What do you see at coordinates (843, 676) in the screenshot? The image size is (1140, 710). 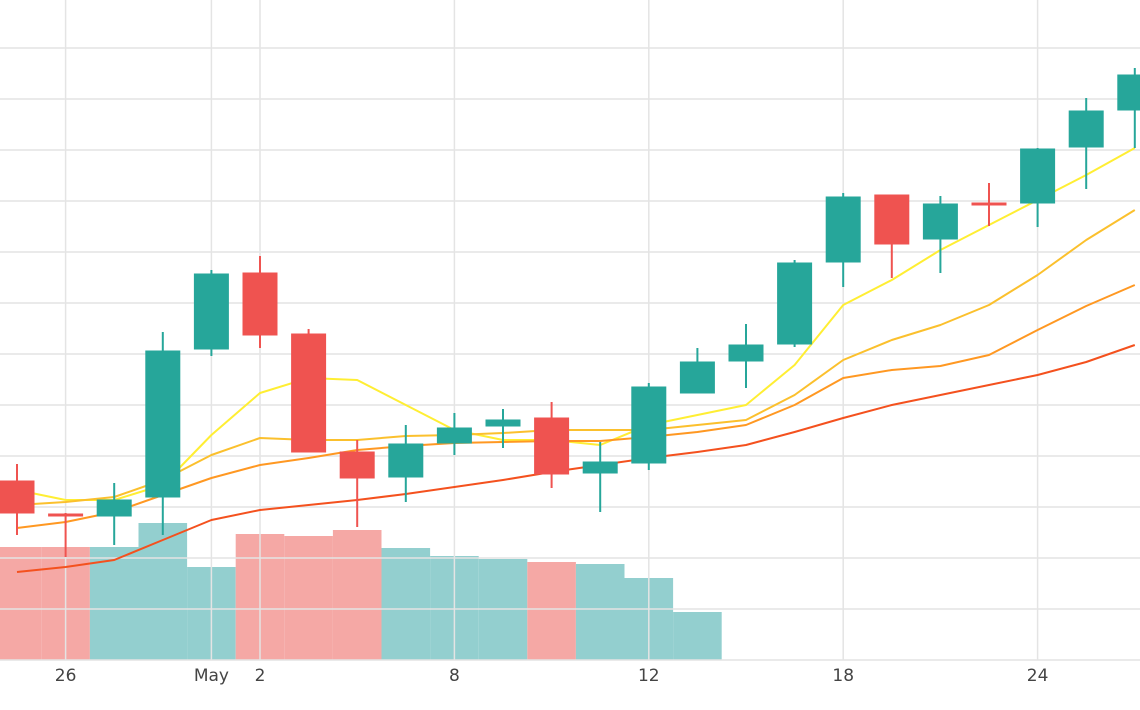 I see `x-tick-label: 18` at bounding box center [843, 676].